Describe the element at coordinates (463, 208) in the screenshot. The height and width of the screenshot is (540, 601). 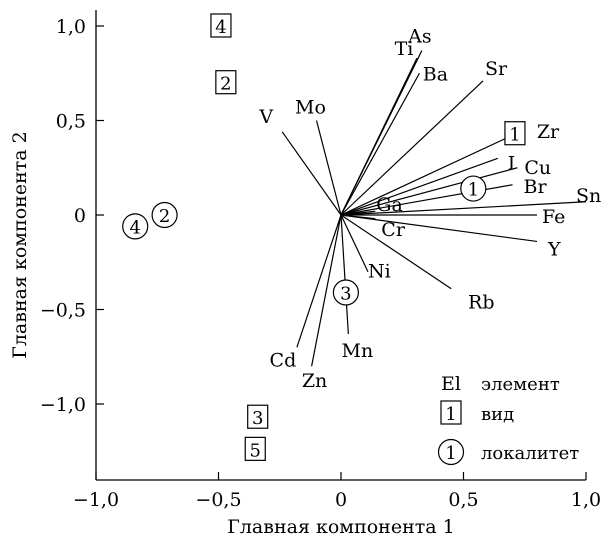
I see `vector-sn` at that location.